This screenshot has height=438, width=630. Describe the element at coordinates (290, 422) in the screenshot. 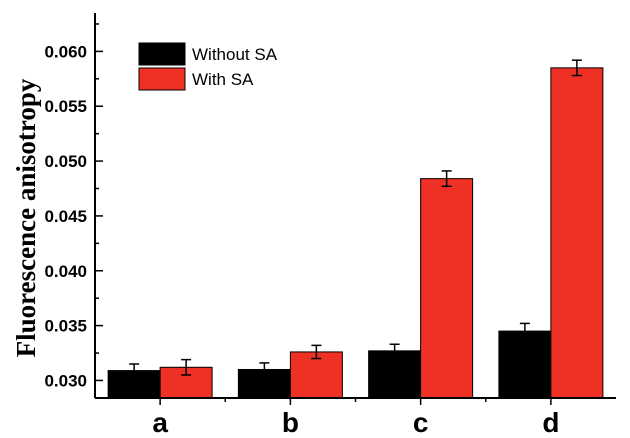

I see `x-tick-label-b: b` at that location.